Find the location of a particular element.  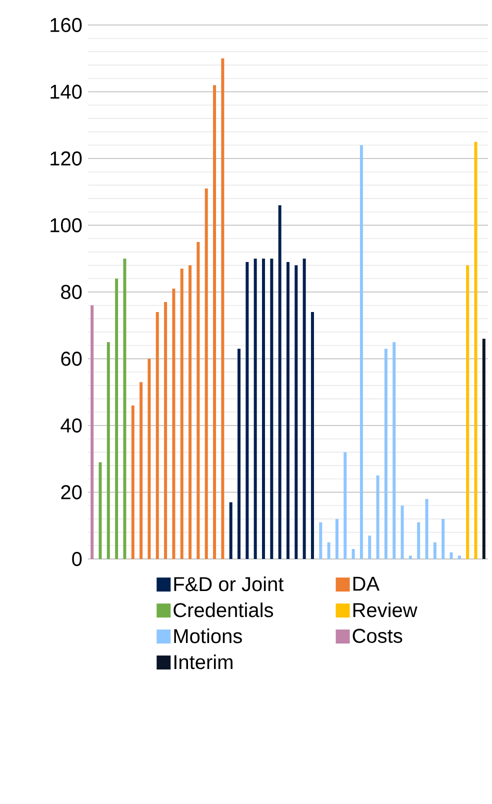

legend-label: Credentials is located at coordinates (224, 610).